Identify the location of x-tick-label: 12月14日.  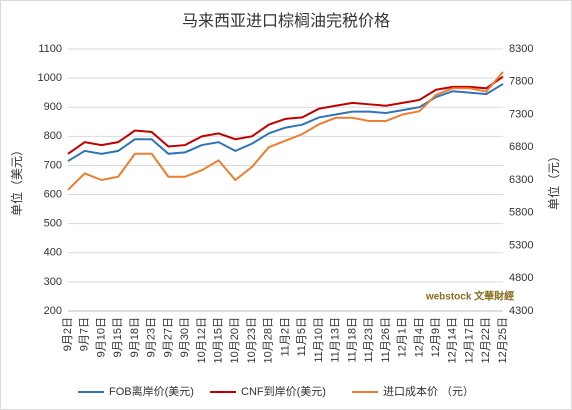
(453, 340).